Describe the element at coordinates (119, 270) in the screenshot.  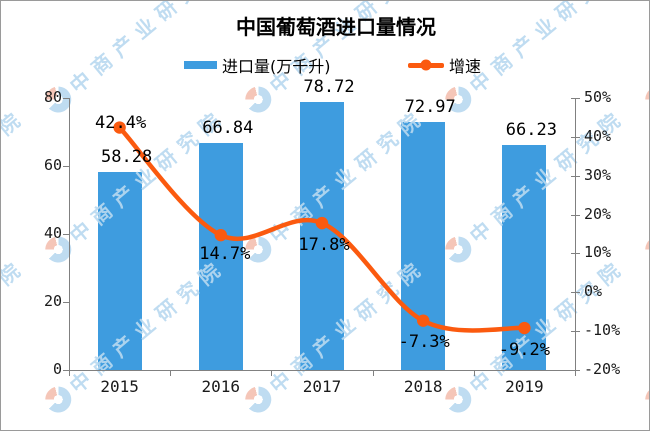
I see `bar-2015` at that location.